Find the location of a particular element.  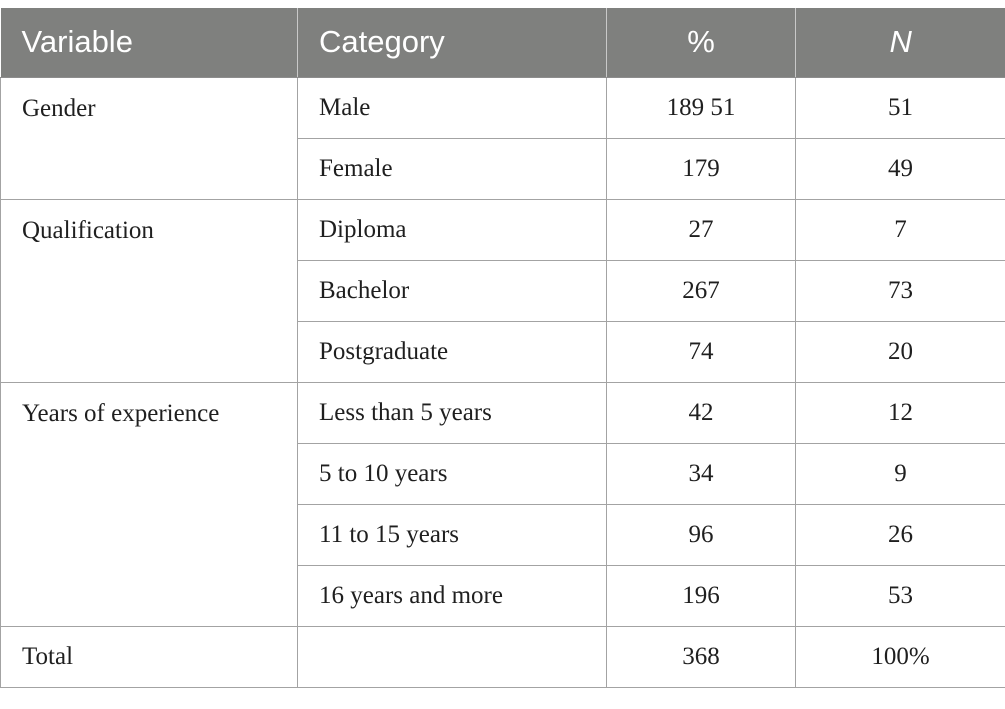

category-cell: 5 to 10 years is located at coordinates (452, 473).